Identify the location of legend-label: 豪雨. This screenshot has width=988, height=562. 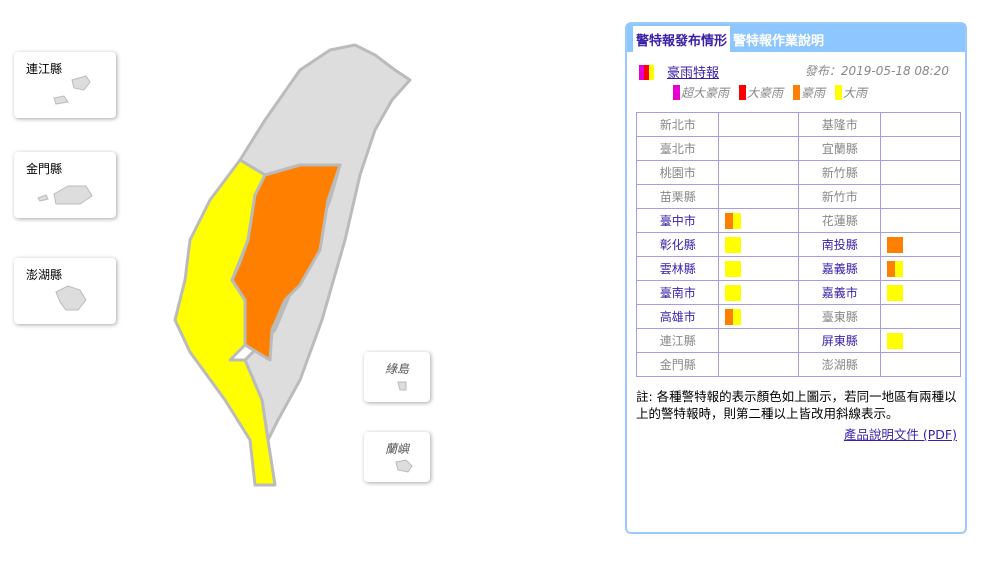
(813, 93).